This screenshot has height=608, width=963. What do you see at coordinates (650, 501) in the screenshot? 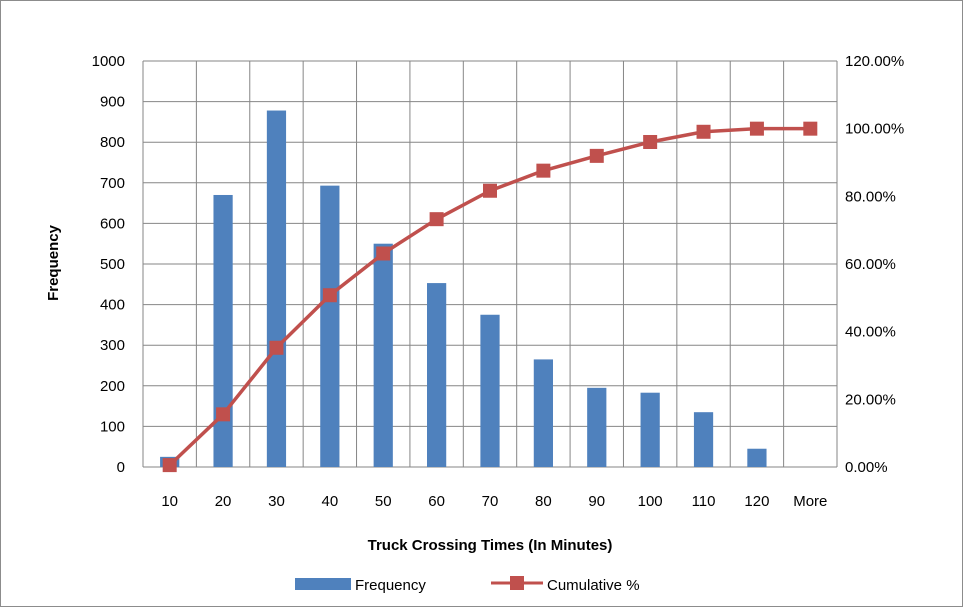
I see `x-tick-label: 100` at bounding box center [650, 501].